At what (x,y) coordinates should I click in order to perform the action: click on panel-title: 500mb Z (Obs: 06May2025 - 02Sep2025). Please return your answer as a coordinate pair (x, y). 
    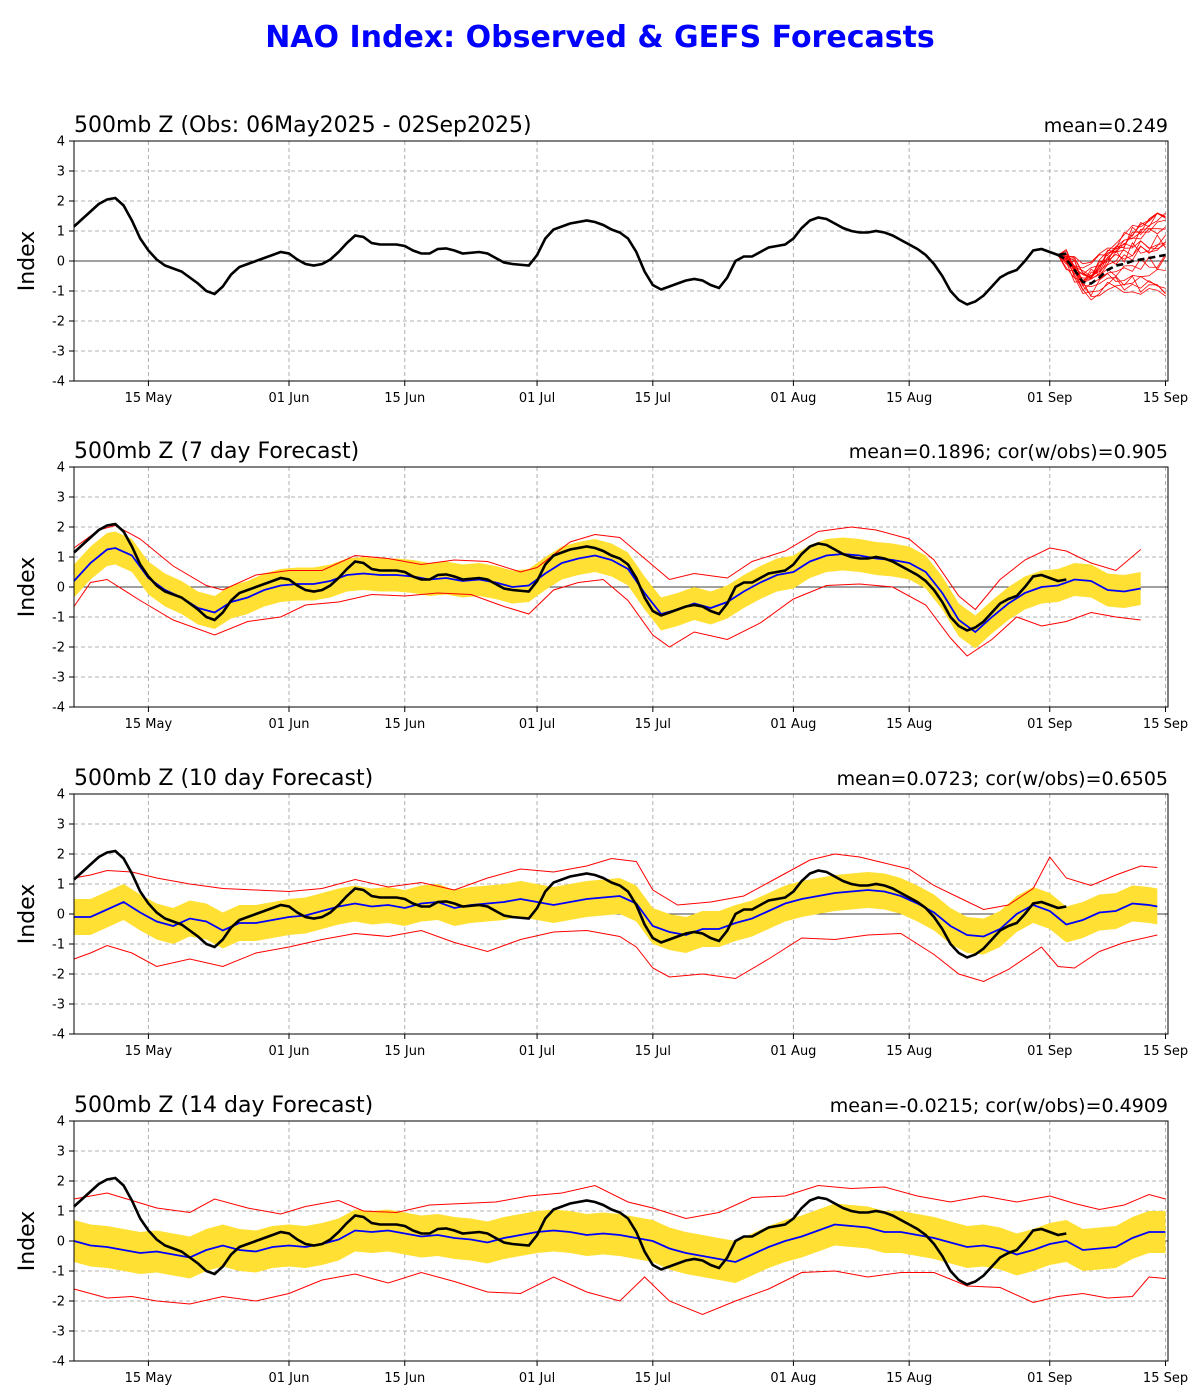
    Looking at the image, I should click on (303, 125).